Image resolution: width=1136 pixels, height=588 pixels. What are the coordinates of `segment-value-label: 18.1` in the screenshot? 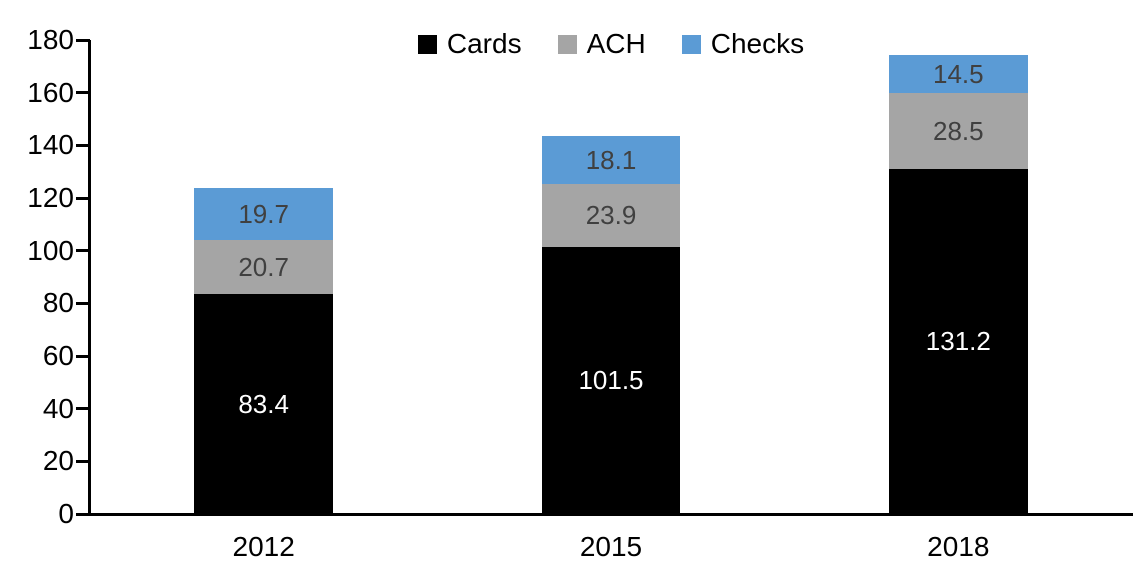 It's located at (611, 159).